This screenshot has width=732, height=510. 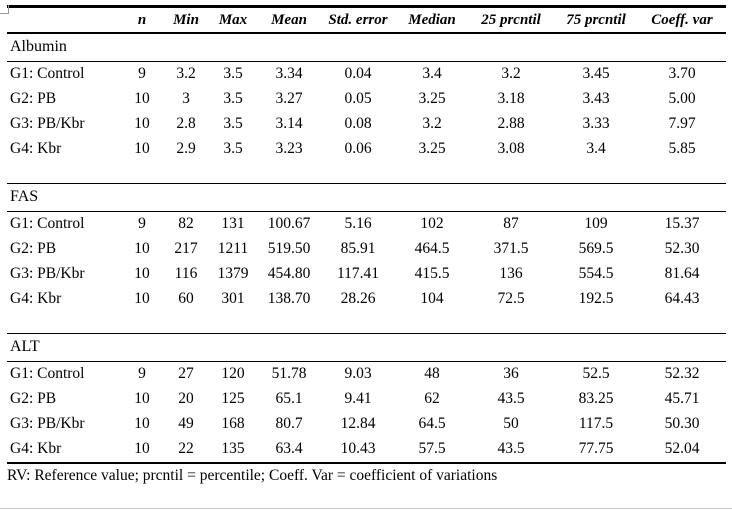 What do you see at coordinates (358, 424) in the screenshot?
I see `data-cell: 12.84` at bounding box center [358, 424].